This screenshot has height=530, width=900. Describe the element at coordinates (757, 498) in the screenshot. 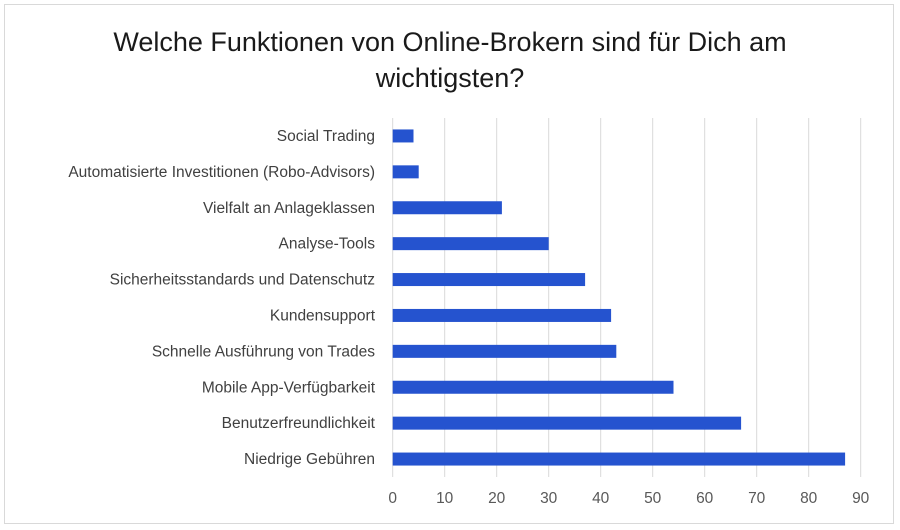

I see `x-tick-label: 70` at that location.